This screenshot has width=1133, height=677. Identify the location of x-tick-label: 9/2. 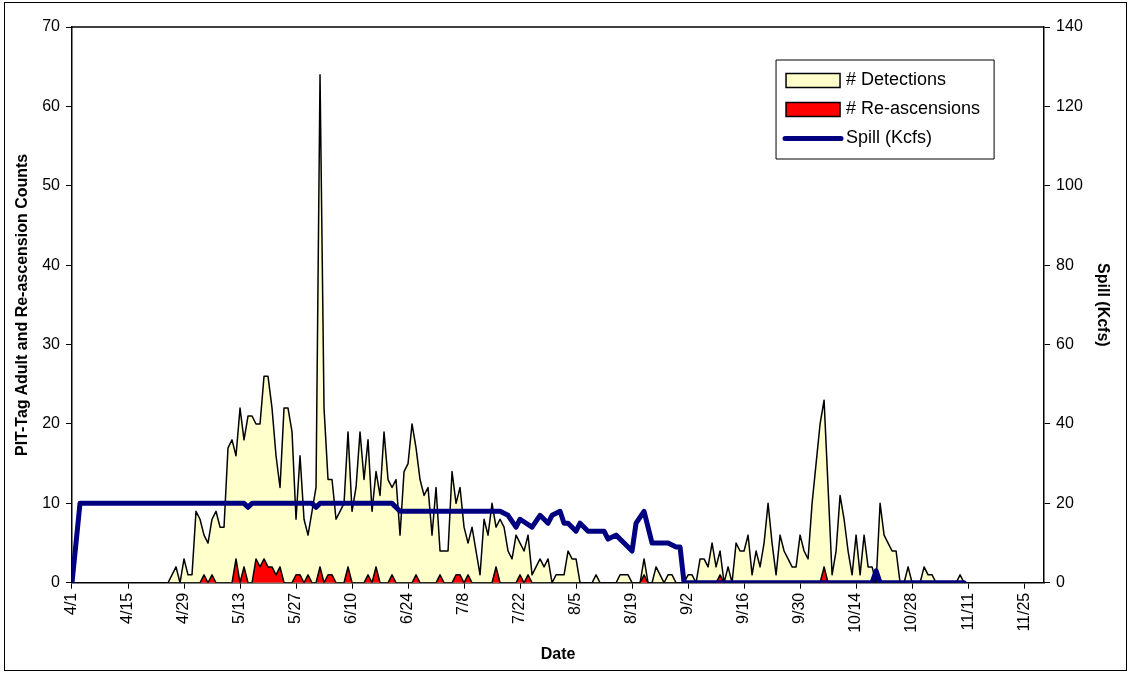
(687, 604).